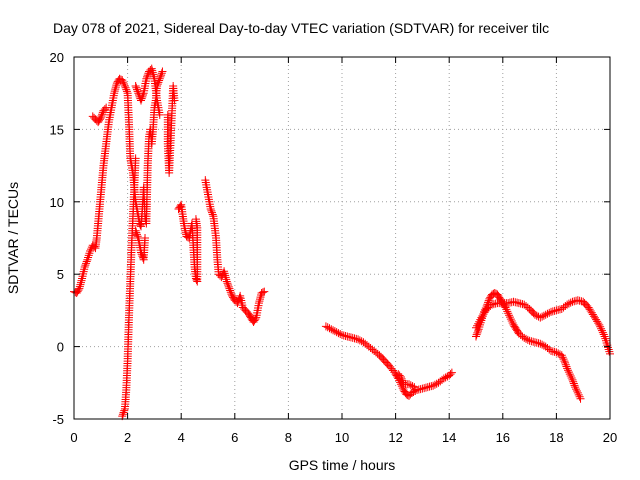 The height and width of the screenshot is (480, 640). Describe the element at coordinates (60, 347) in the screenshot. I see `y-tick-label: 0` at that location.